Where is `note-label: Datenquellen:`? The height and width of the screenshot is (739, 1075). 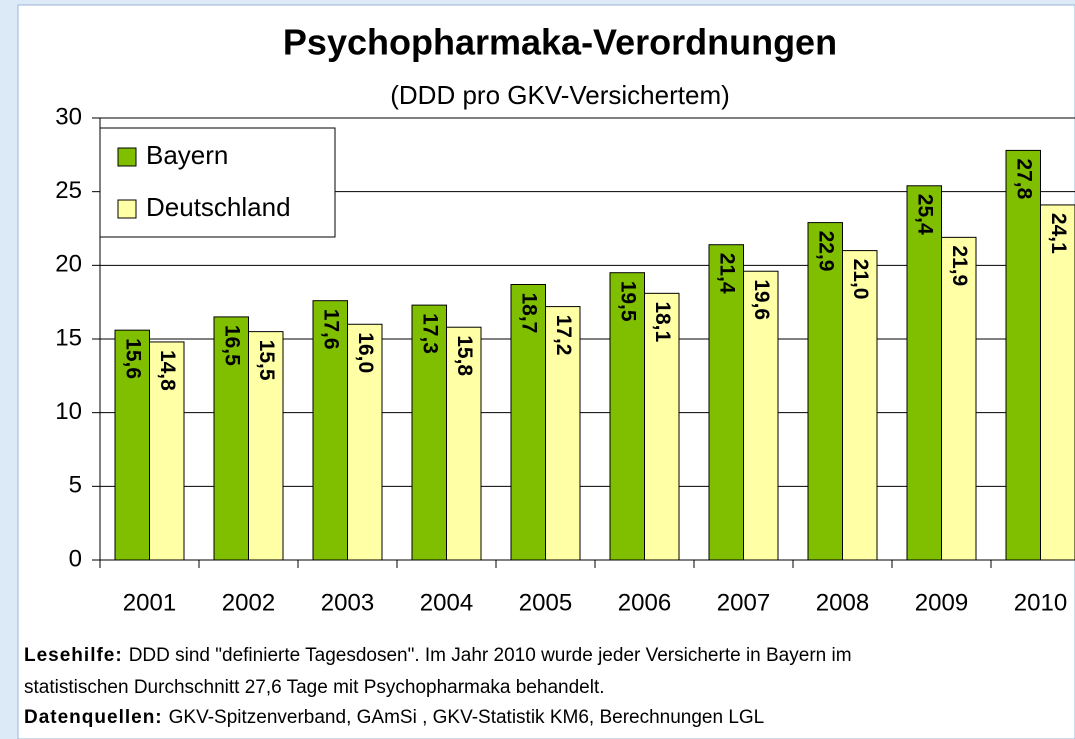 note-label: Datenquellen: is located at coordinates (93, 717).